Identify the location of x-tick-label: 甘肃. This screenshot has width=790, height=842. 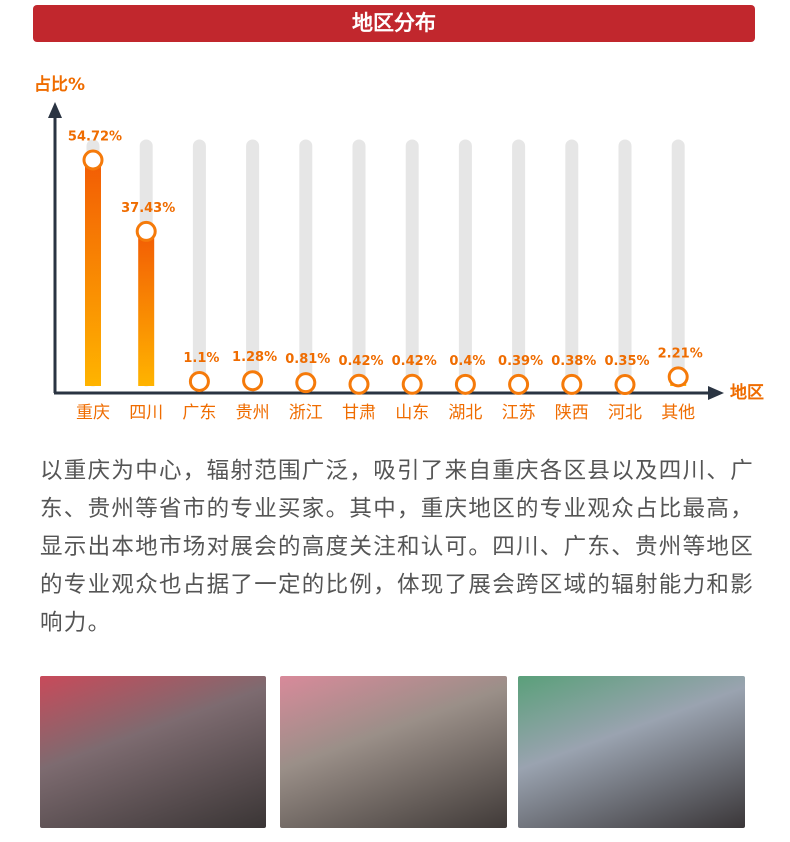
(359, 413).